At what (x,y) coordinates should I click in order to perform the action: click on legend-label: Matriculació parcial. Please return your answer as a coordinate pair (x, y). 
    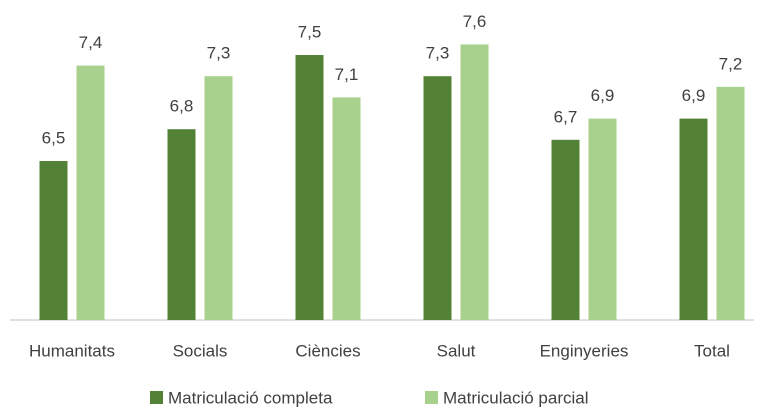
    Looking at the image, I should click on (516, 397).